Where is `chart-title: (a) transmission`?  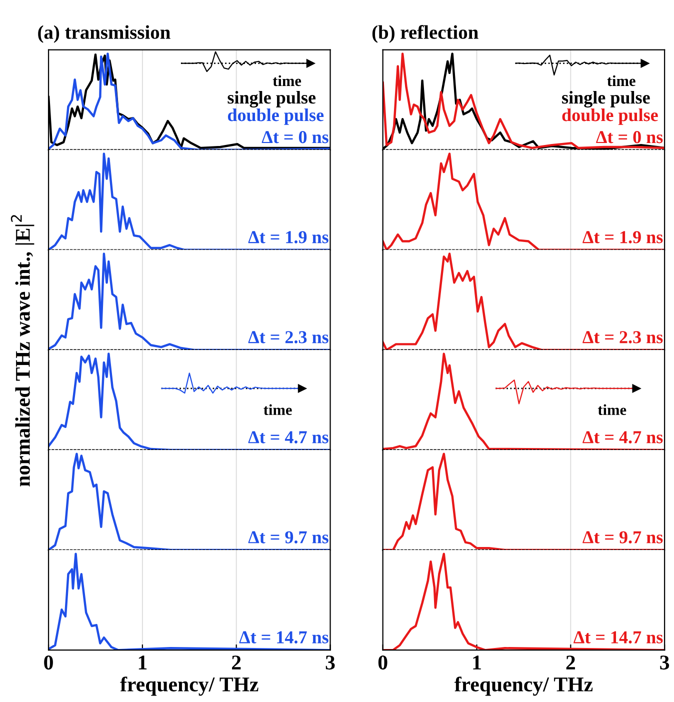
chart-title: (a) transmission is located at coordinates (104, 34).